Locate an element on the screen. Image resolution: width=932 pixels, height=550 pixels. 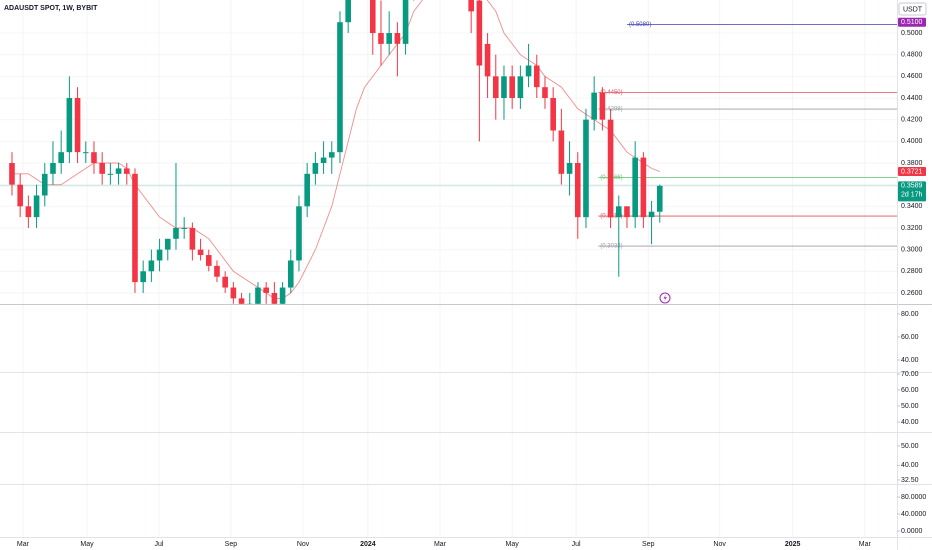
currency-label: USDT is located at coordinates (913, 9).